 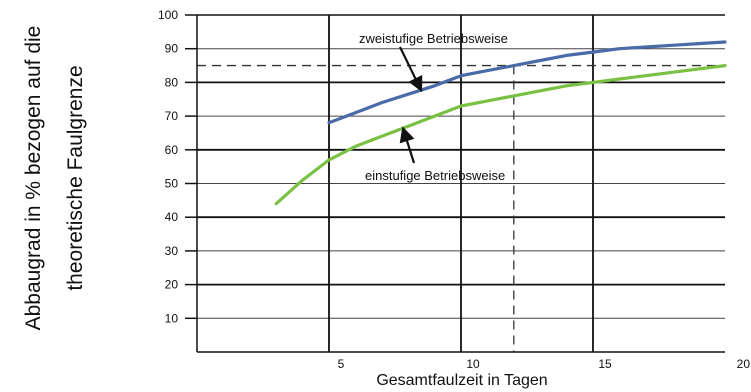 I want to click on x-axis-title: Gesamtfaulzeit in Tagen, so click(x=461, y=380).